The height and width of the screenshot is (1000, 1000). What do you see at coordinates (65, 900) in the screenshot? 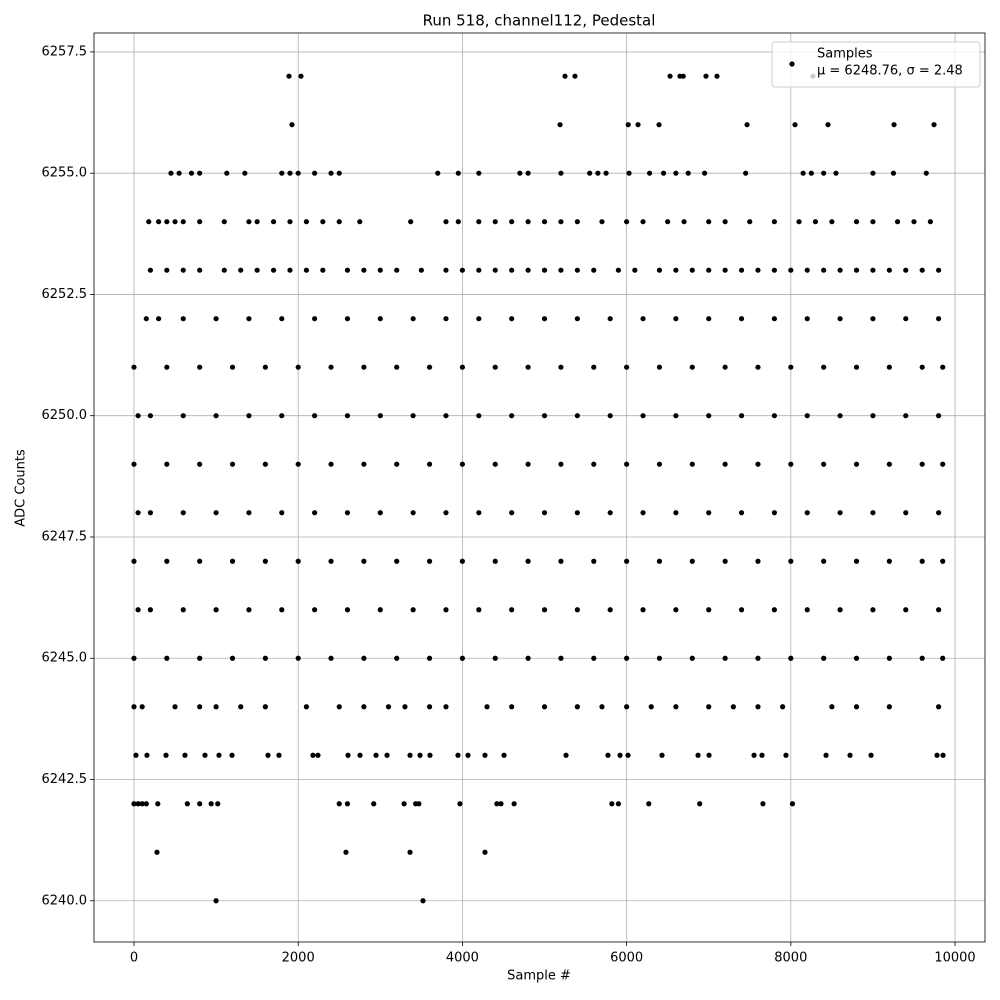
I see `y-tick-label: 6240.0` at bounding box center [65, 900].